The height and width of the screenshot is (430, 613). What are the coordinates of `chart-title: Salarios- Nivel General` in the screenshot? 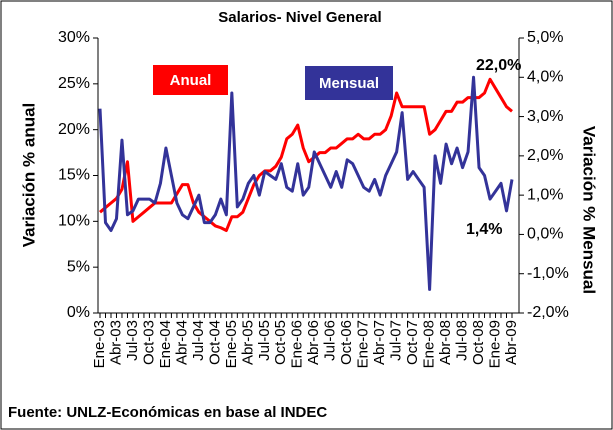 It's located at (299, 17).